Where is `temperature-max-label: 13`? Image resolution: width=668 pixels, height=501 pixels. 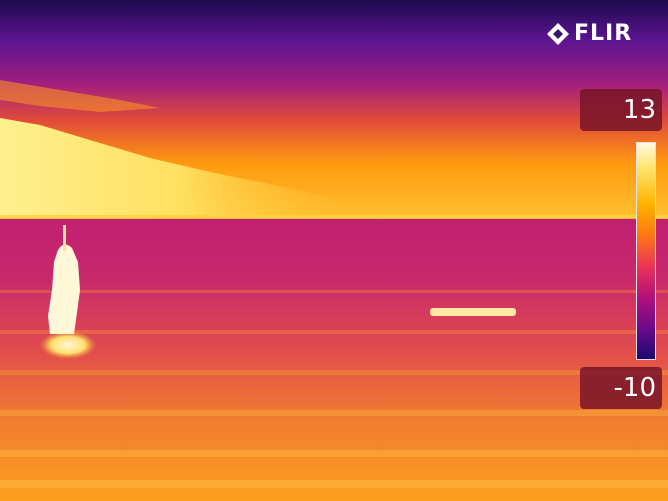
temperature-max-label: 13 is located at coordinates (621, 110).